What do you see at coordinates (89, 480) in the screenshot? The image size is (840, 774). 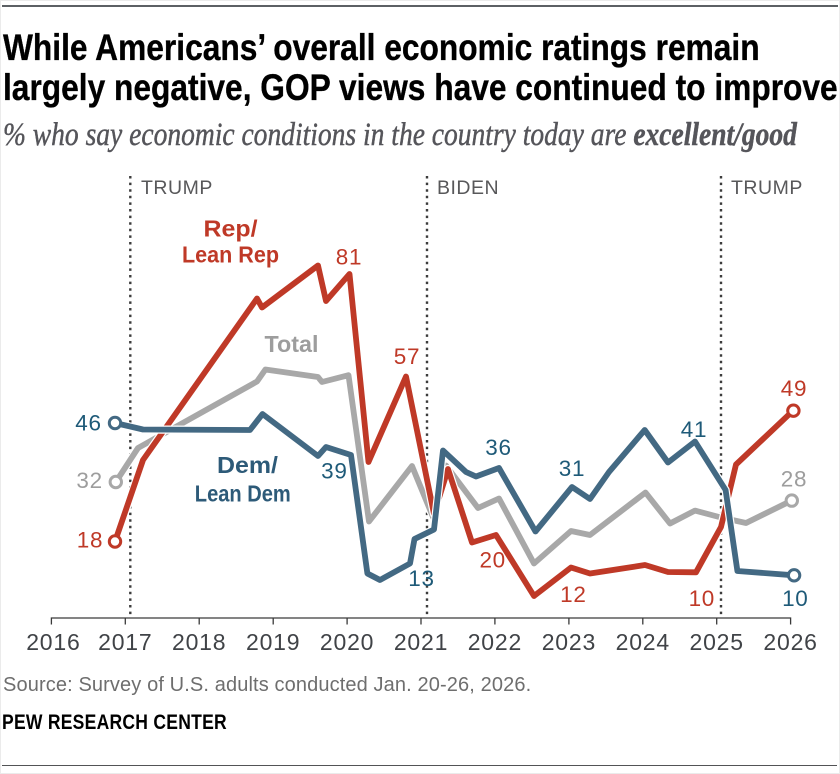 I see `svg-text: 32` at bounding box center [89, 480].